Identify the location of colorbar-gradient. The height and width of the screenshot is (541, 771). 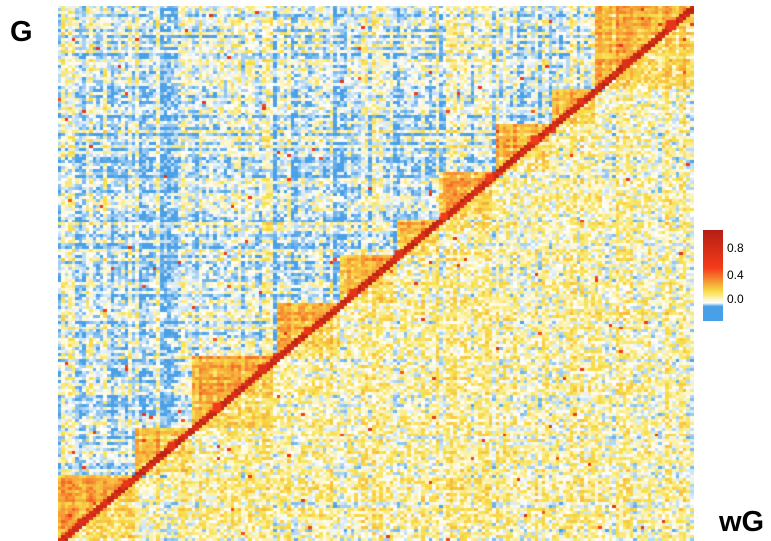
(713, 275).